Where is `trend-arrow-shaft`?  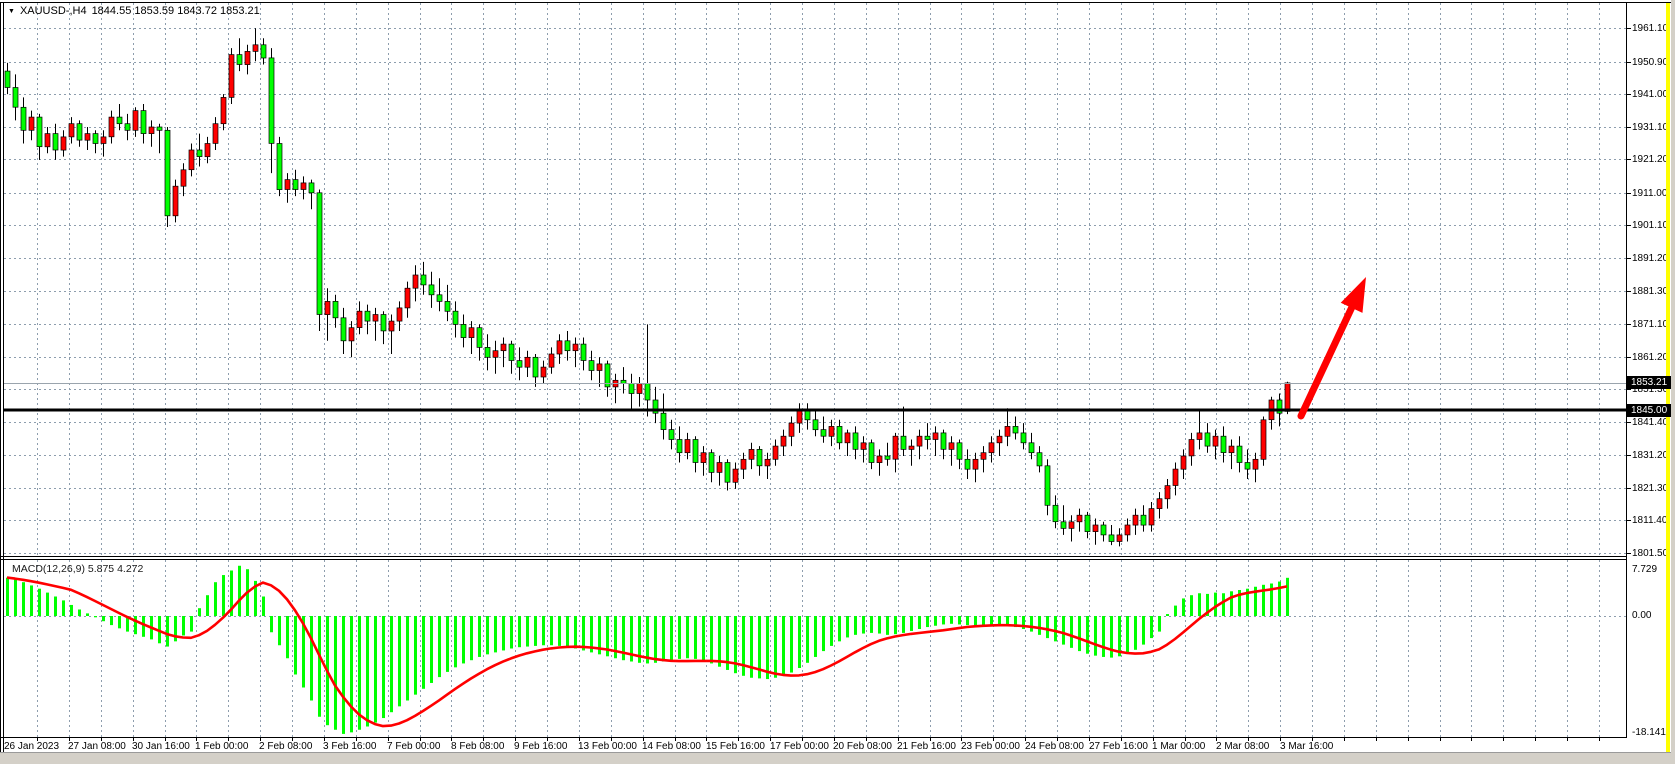 trend-arrow-shaft is located at coordinates (1327, 359).